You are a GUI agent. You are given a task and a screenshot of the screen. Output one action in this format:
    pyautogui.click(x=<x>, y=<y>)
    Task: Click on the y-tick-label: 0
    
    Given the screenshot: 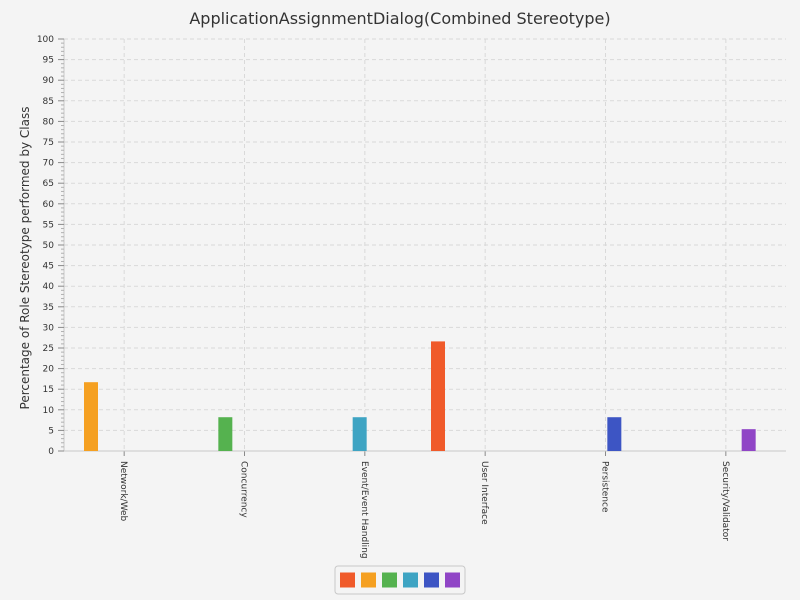 What is the action you would take?
    pyautogui.click(x=51, y=452)
    